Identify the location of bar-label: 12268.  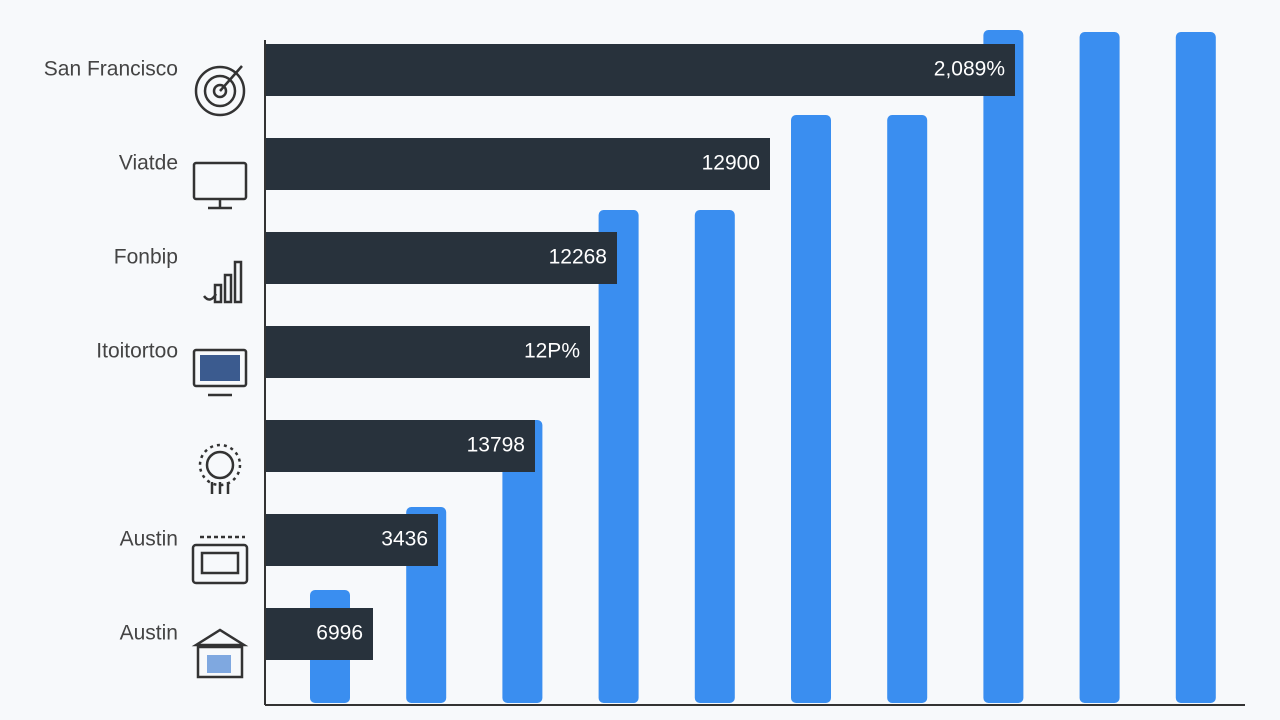
(578, 257).